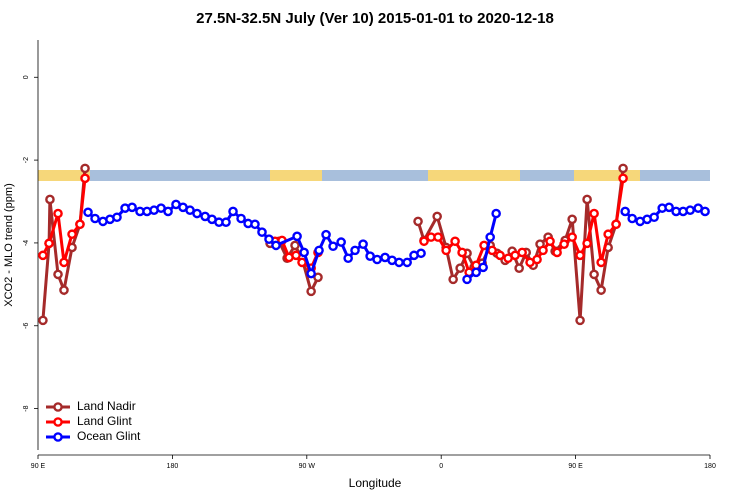 The height and width of the screenshot is (500, 750). What do you see at coordinates (9, 244) in the screenshot?
I see `y-axis-label: XCO2 - MLO trend (ppm)` at bounding box center [9, 244].